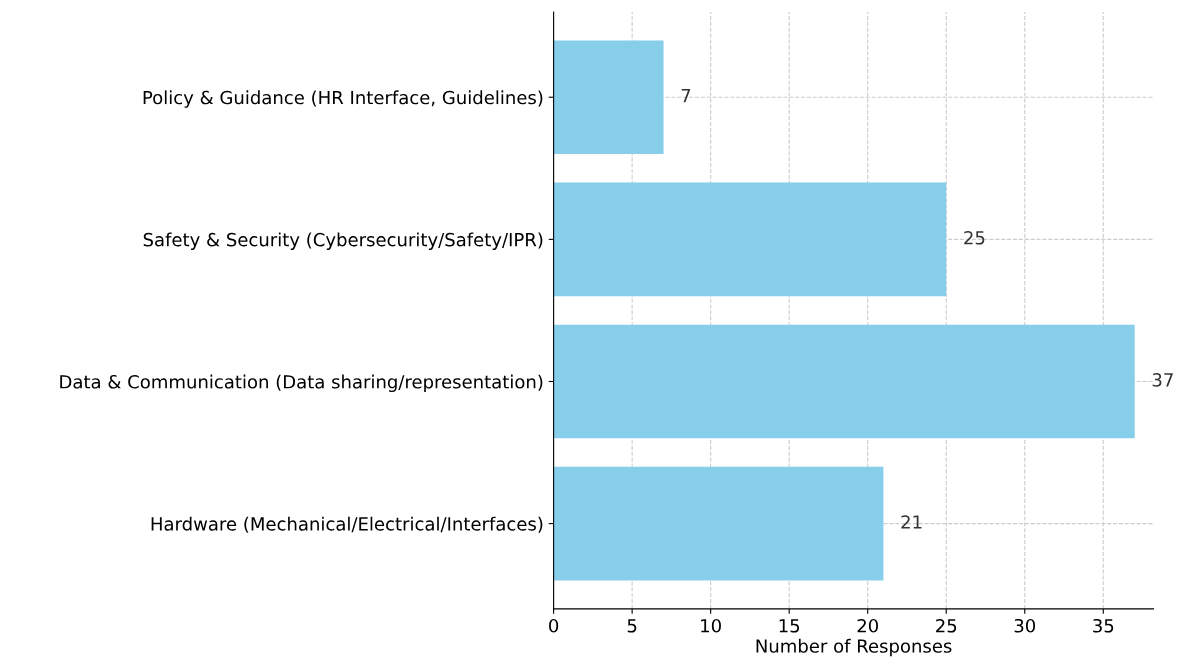 This screenshot has width=1188, height=664. What do you see at coordinates (1103, 625) in the screenshot?
I see `x-tick-label: 35` at bounding box center [1103, 625].